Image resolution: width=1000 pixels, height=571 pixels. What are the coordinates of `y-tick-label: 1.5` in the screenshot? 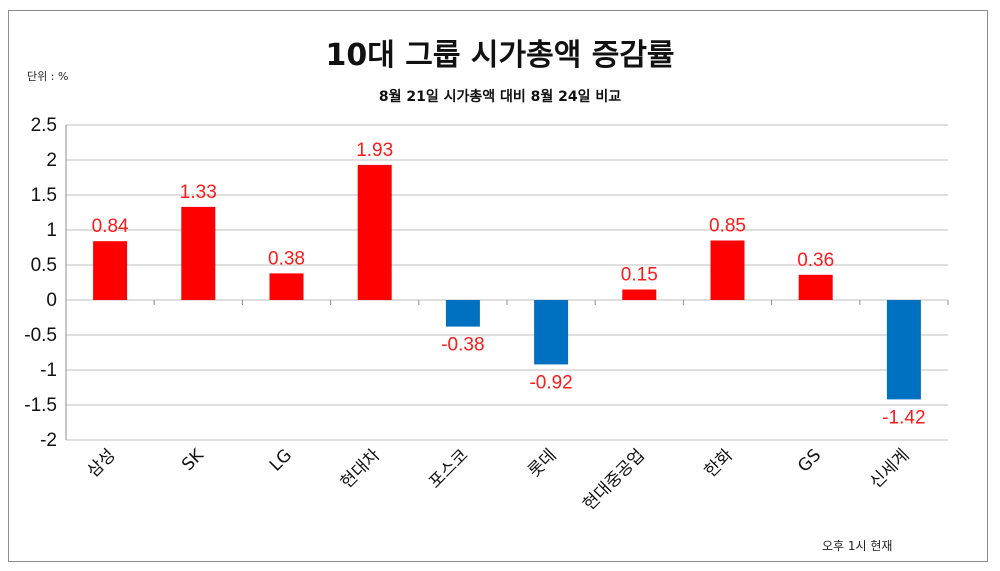 It's located at (44, 195).